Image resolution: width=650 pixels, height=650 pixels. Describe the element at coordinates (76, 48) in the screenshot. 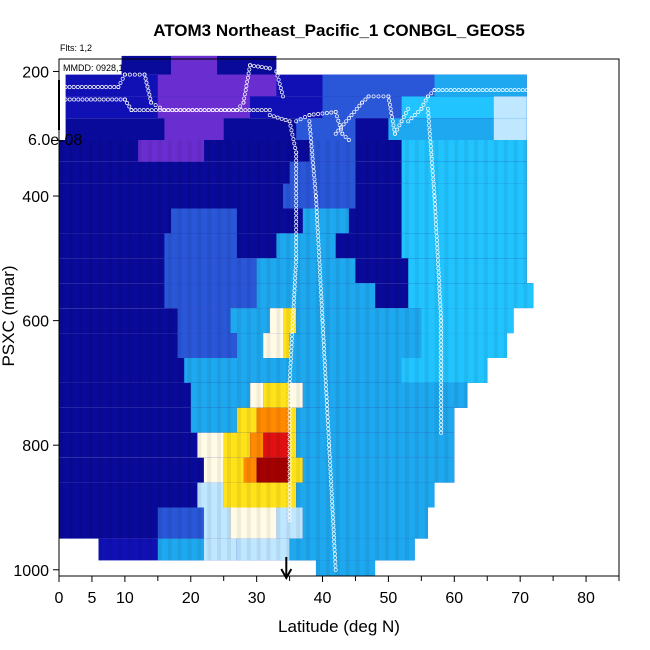

I see `flights-note: Flts: 1,2` at that location.